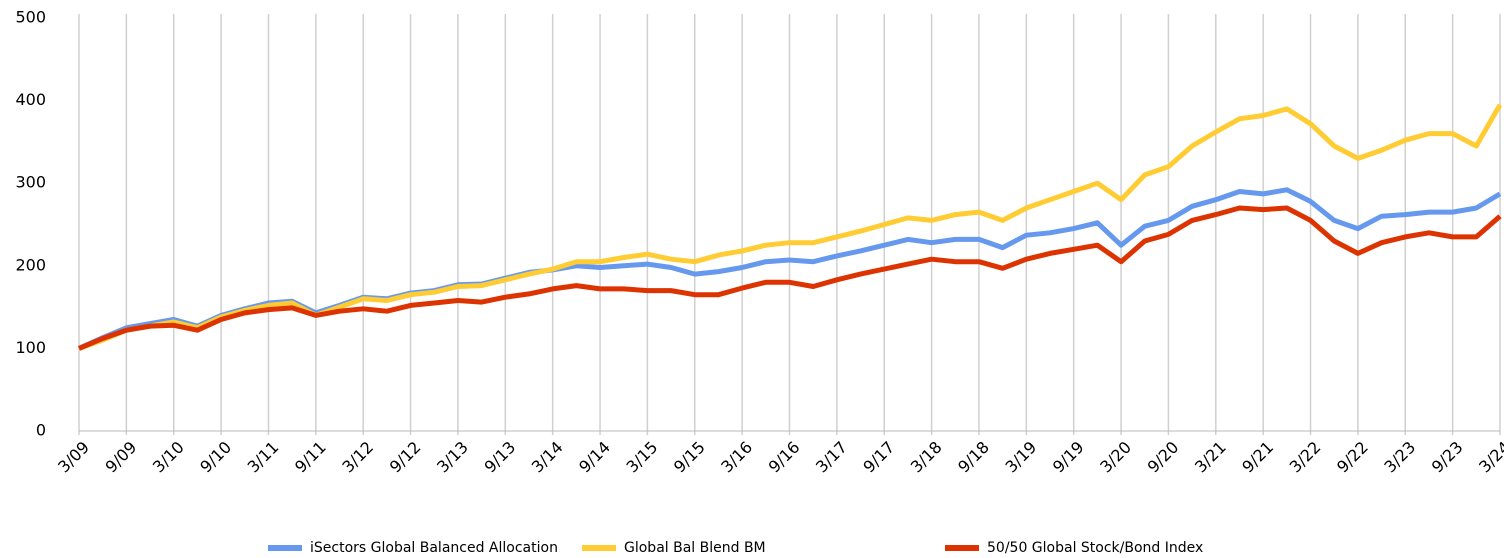 The width and height of the screenshot is (1504, 558). Describe the element at coordinates (1095, 548) in the screenshot. I see `legend-label: 50/50 Global Stock/Bond Index` at that location.